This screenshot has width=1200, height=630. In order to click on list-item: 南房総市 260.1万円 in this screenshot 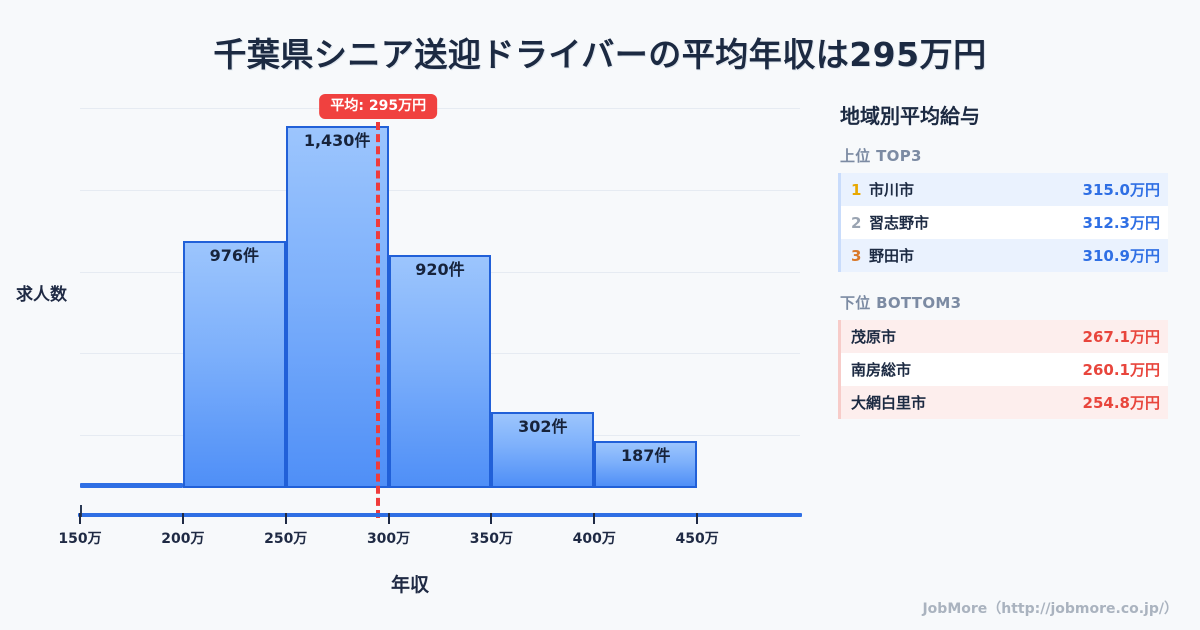, I will do `click(1004, 369)`.